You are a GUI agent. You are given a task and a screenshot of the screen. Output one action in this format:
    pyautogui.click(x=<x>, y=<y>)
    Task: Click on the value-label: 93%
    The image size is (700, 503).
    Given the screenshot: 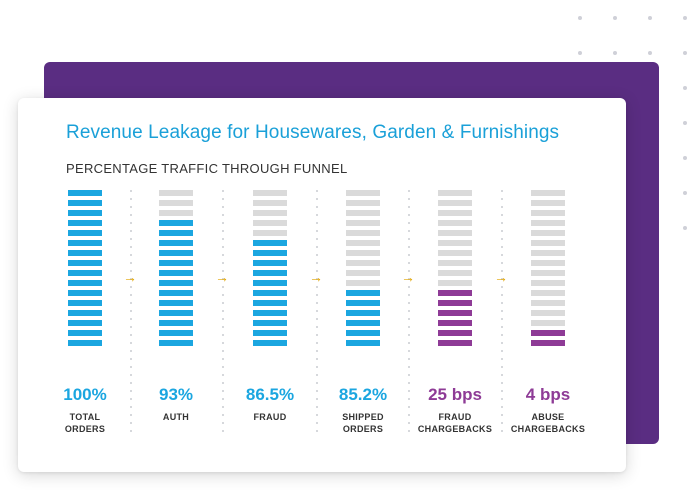 What is the action you would take?
    pyautogui.click(x=176, y=394)
    